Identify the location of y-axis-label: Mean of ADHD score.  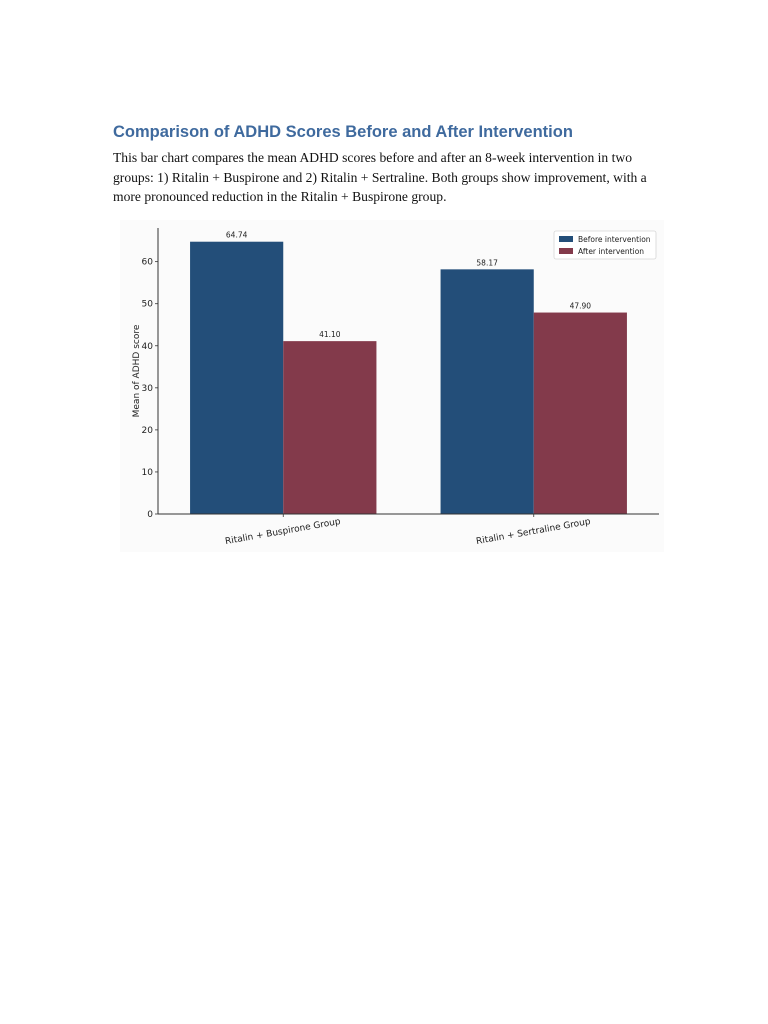
(137, 370).